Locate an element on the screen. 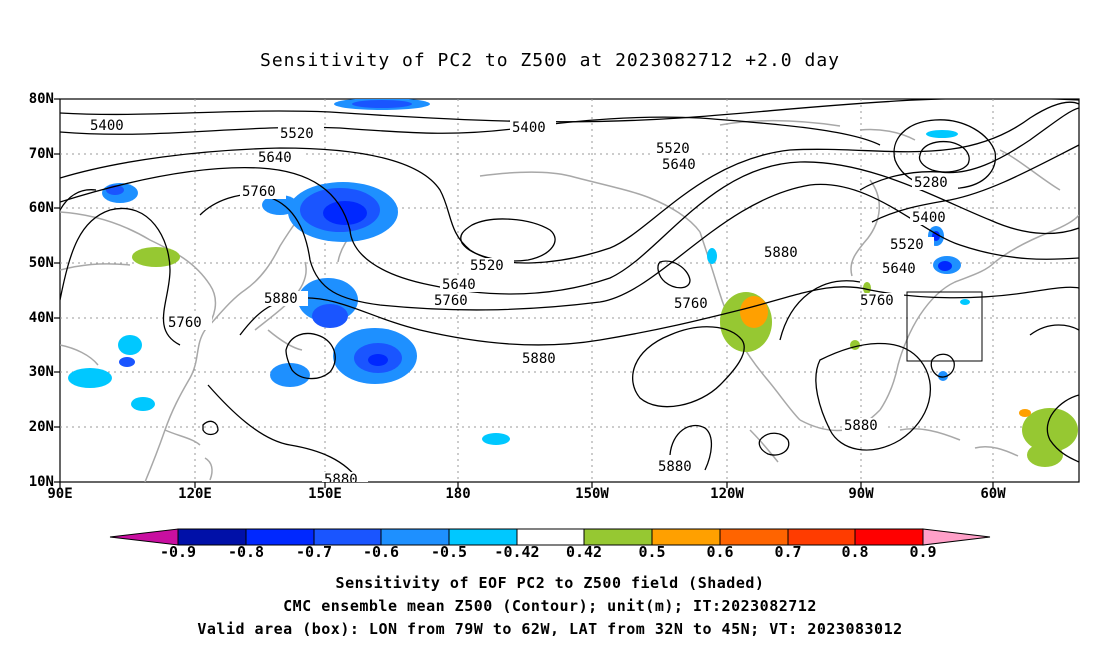 This screenshot has width=1100, height=650. lon-label: 90W is located at coordinates (861, 494).